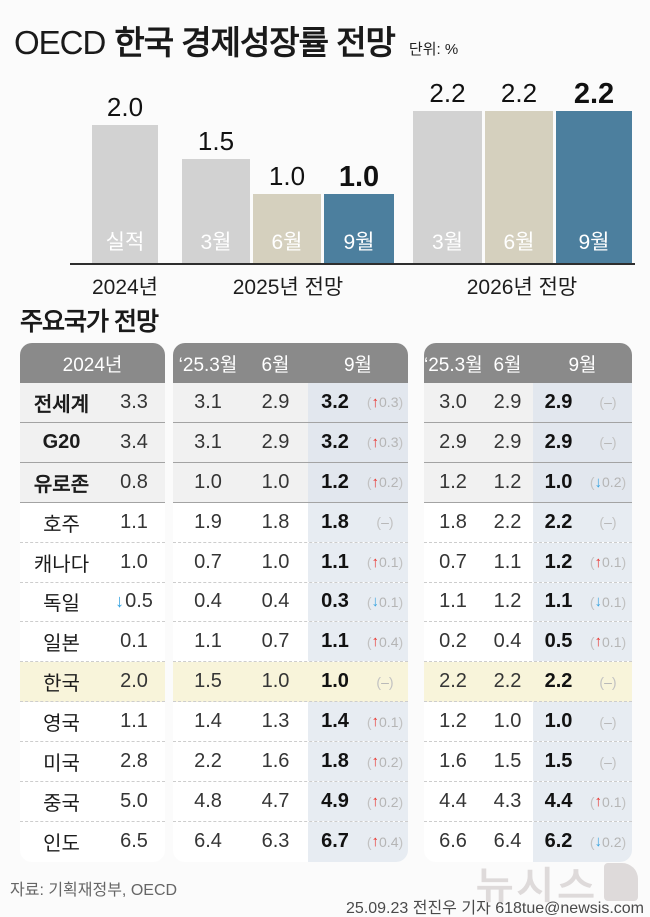  What do you see at coordinates (208, 561) in the screenshot?
I see `value-m3: 0.7` at bounding box center [208, 561].